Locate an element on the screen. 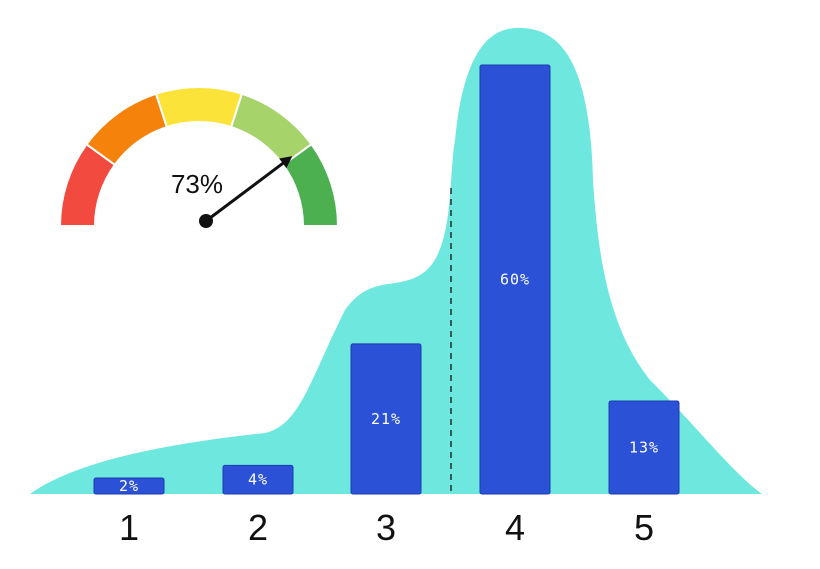 The image size is (820, 569). bar-value-label: 13% is located at coordinates (644, 448).